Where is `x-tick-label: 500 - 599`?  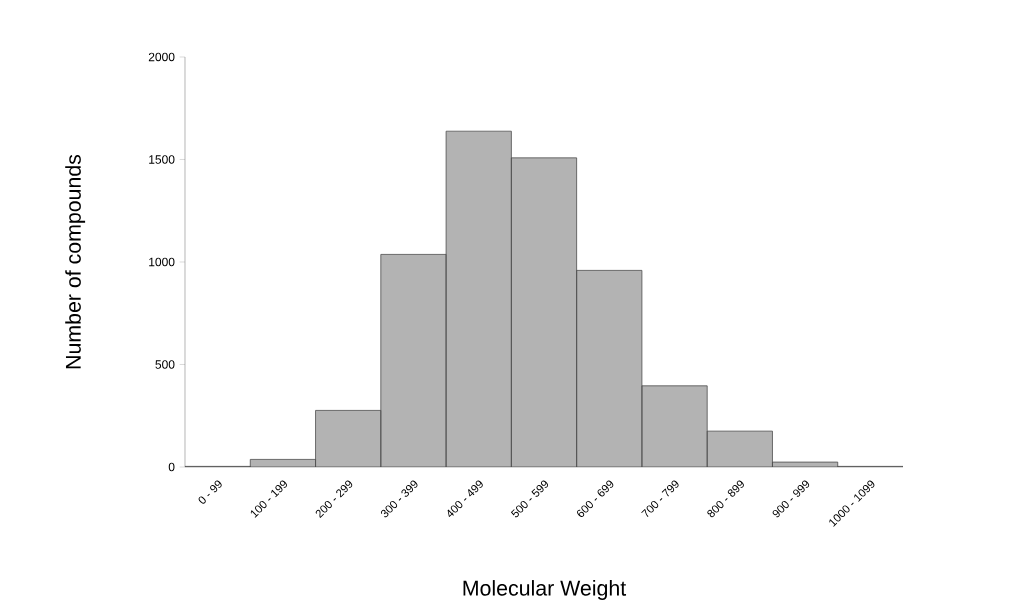 x-tick-label: 500 - 599 is located at coordinates (529, 499).